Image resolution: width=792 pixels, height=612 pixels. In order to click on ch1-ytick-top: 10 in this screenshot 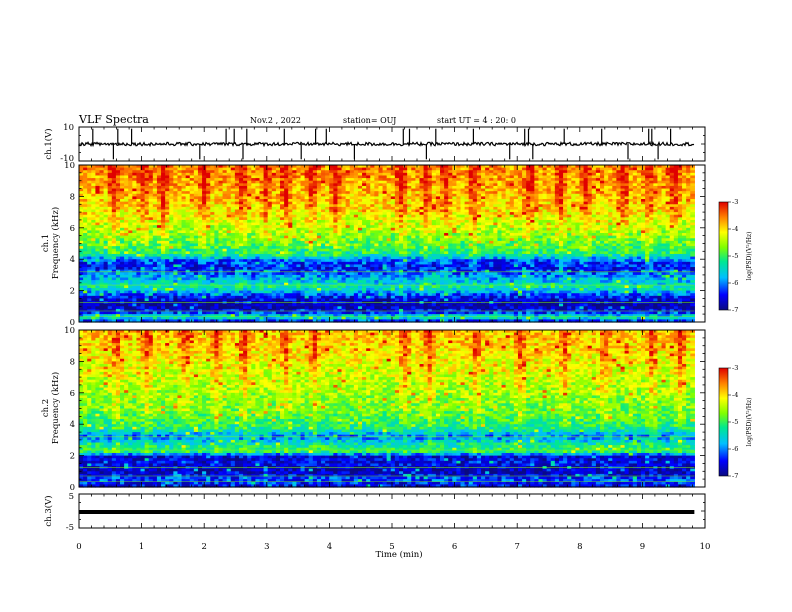, I will do `click(68, 128)`.